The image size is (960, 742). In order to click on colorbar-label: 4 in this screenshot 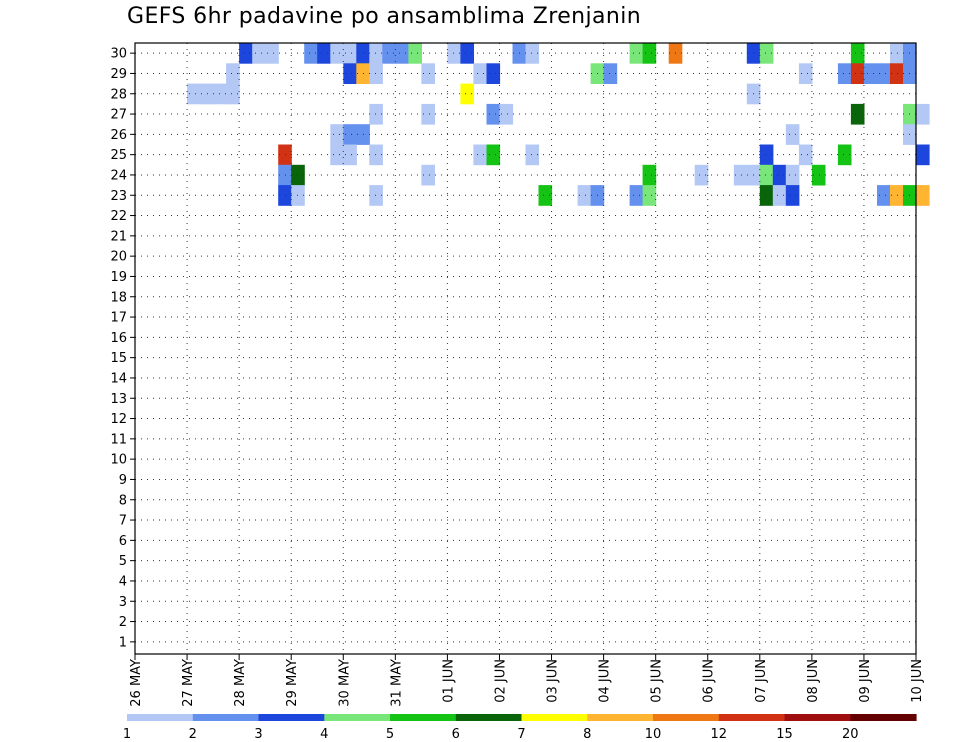, I will do `click(324, 734)`.